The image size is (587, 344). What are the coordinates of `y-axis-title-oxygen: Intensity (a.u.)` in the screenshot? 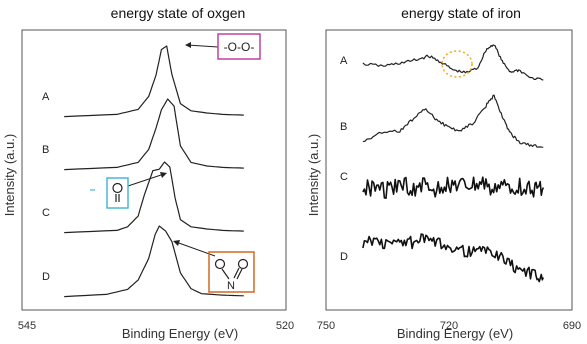 It's located at (9, 175).